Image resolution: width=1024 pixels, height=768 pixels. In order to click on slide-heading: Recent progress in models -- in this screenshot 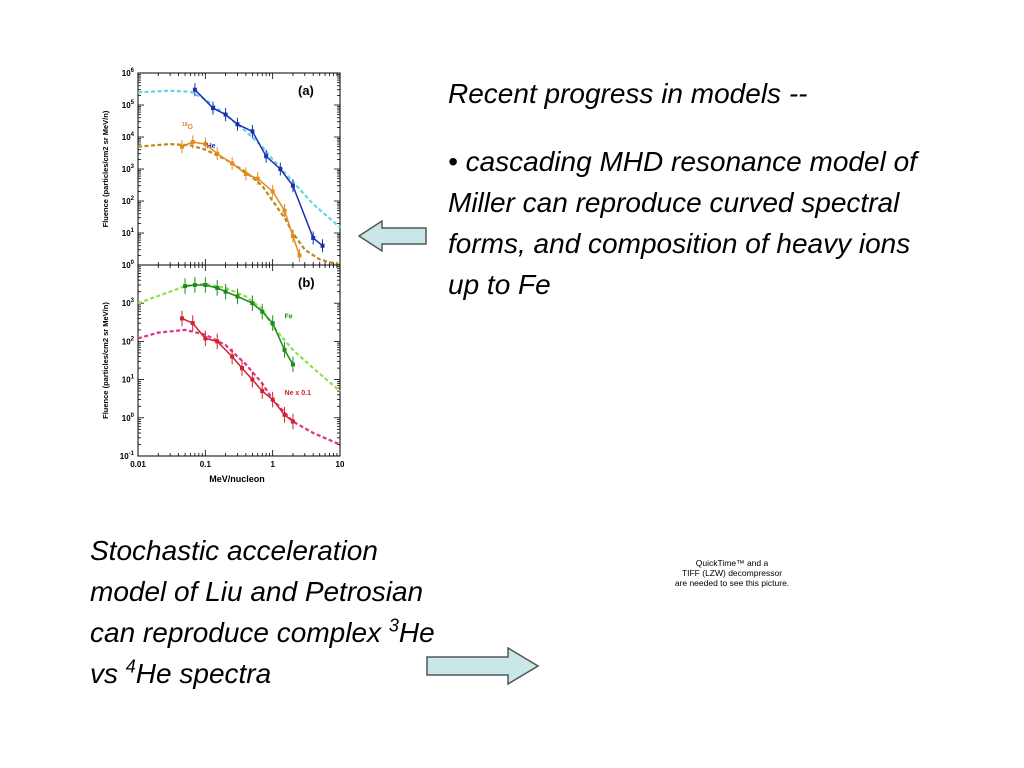, I will do `click(628, 93)`.